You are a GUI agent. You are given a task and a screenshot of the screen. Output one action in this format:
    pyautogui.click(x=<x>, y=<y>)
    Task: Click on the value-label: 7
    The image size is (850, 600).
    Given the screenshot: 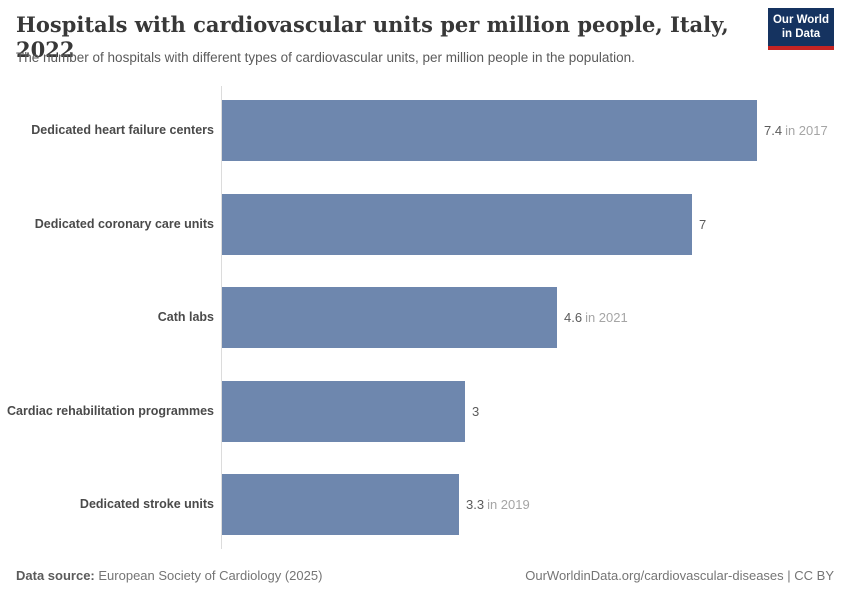 What is the action you would take?
    pyautogui.click(x=704, y=224)
    